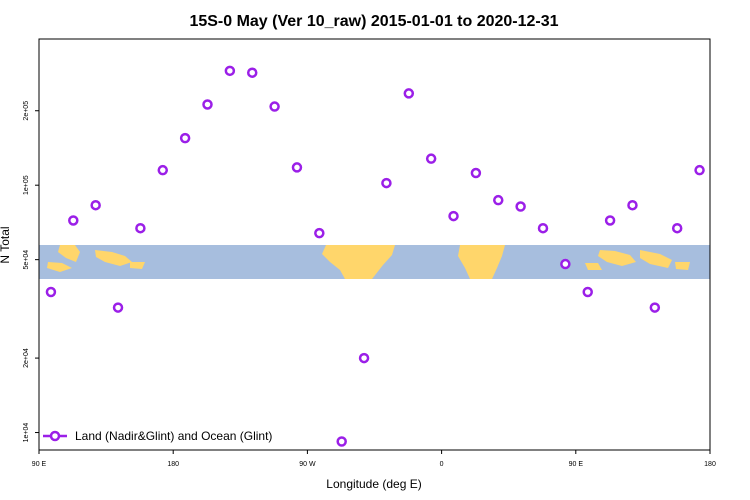 The height and width of the screenshot is (500, 750). I want to click on y-axis-label: N Total, so click(6, 244).